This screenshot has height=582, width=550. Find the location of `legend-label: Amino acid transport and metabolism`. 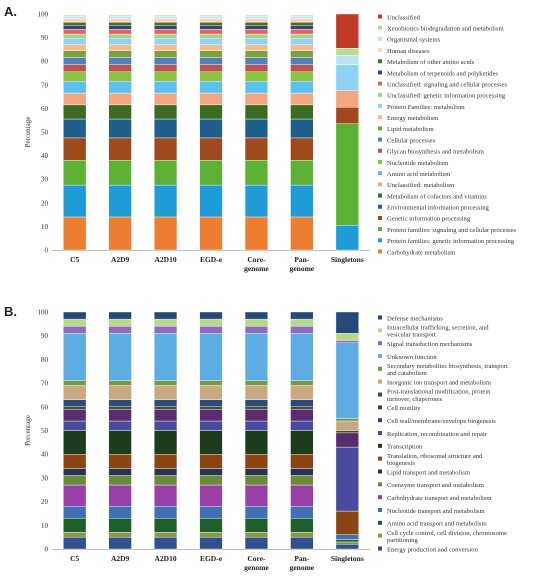

legend-label: Amino acid transport and metabolism is located at coordinates (437, 524).